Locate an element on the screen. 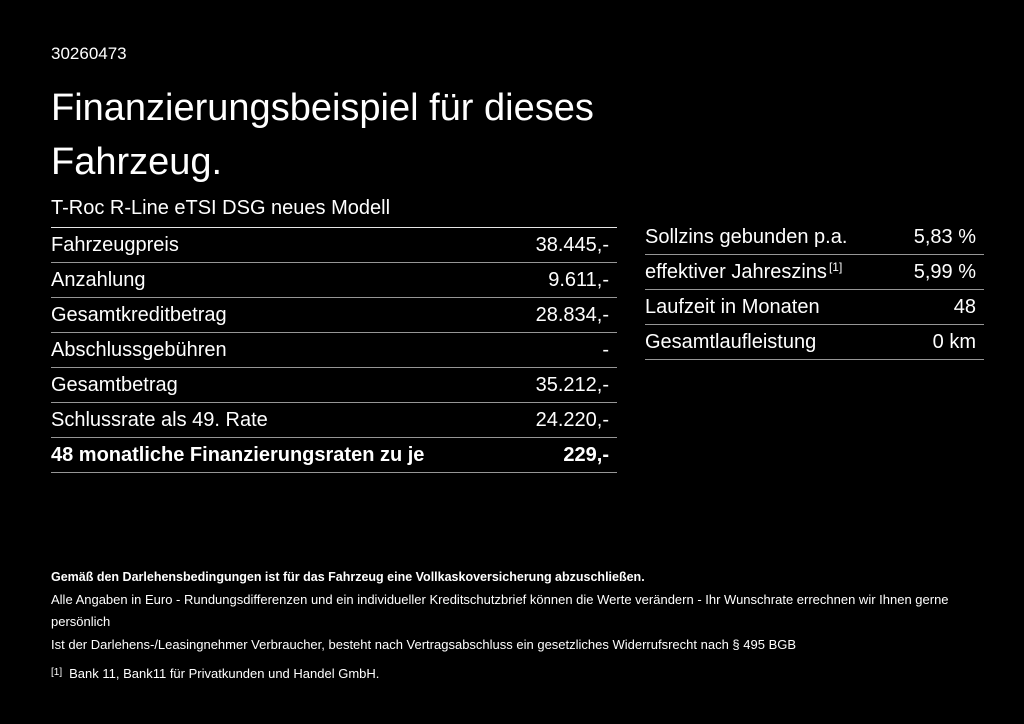 Image resolution: width=1024 pixels, height=724 pixels. table-row-abschlussgebuehren: Abschlussgebühren - is located at coordinates (334, 350).